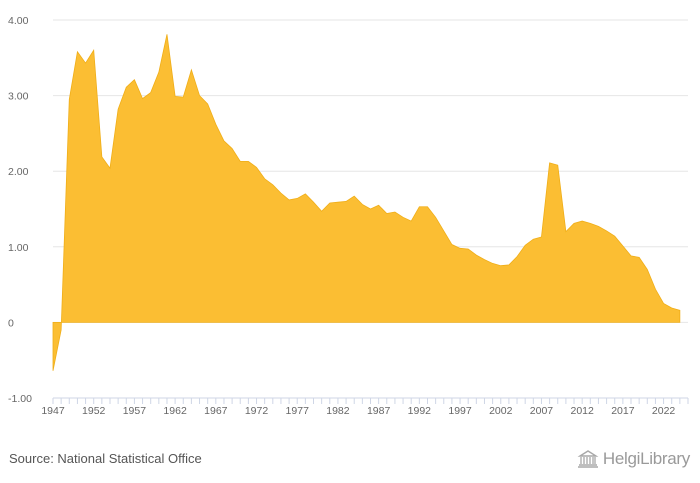 The image size is (700, 483). Describe the element at coordinates (135, 411) in the screenshot. I see `x-tick-label: 1957` at that location.